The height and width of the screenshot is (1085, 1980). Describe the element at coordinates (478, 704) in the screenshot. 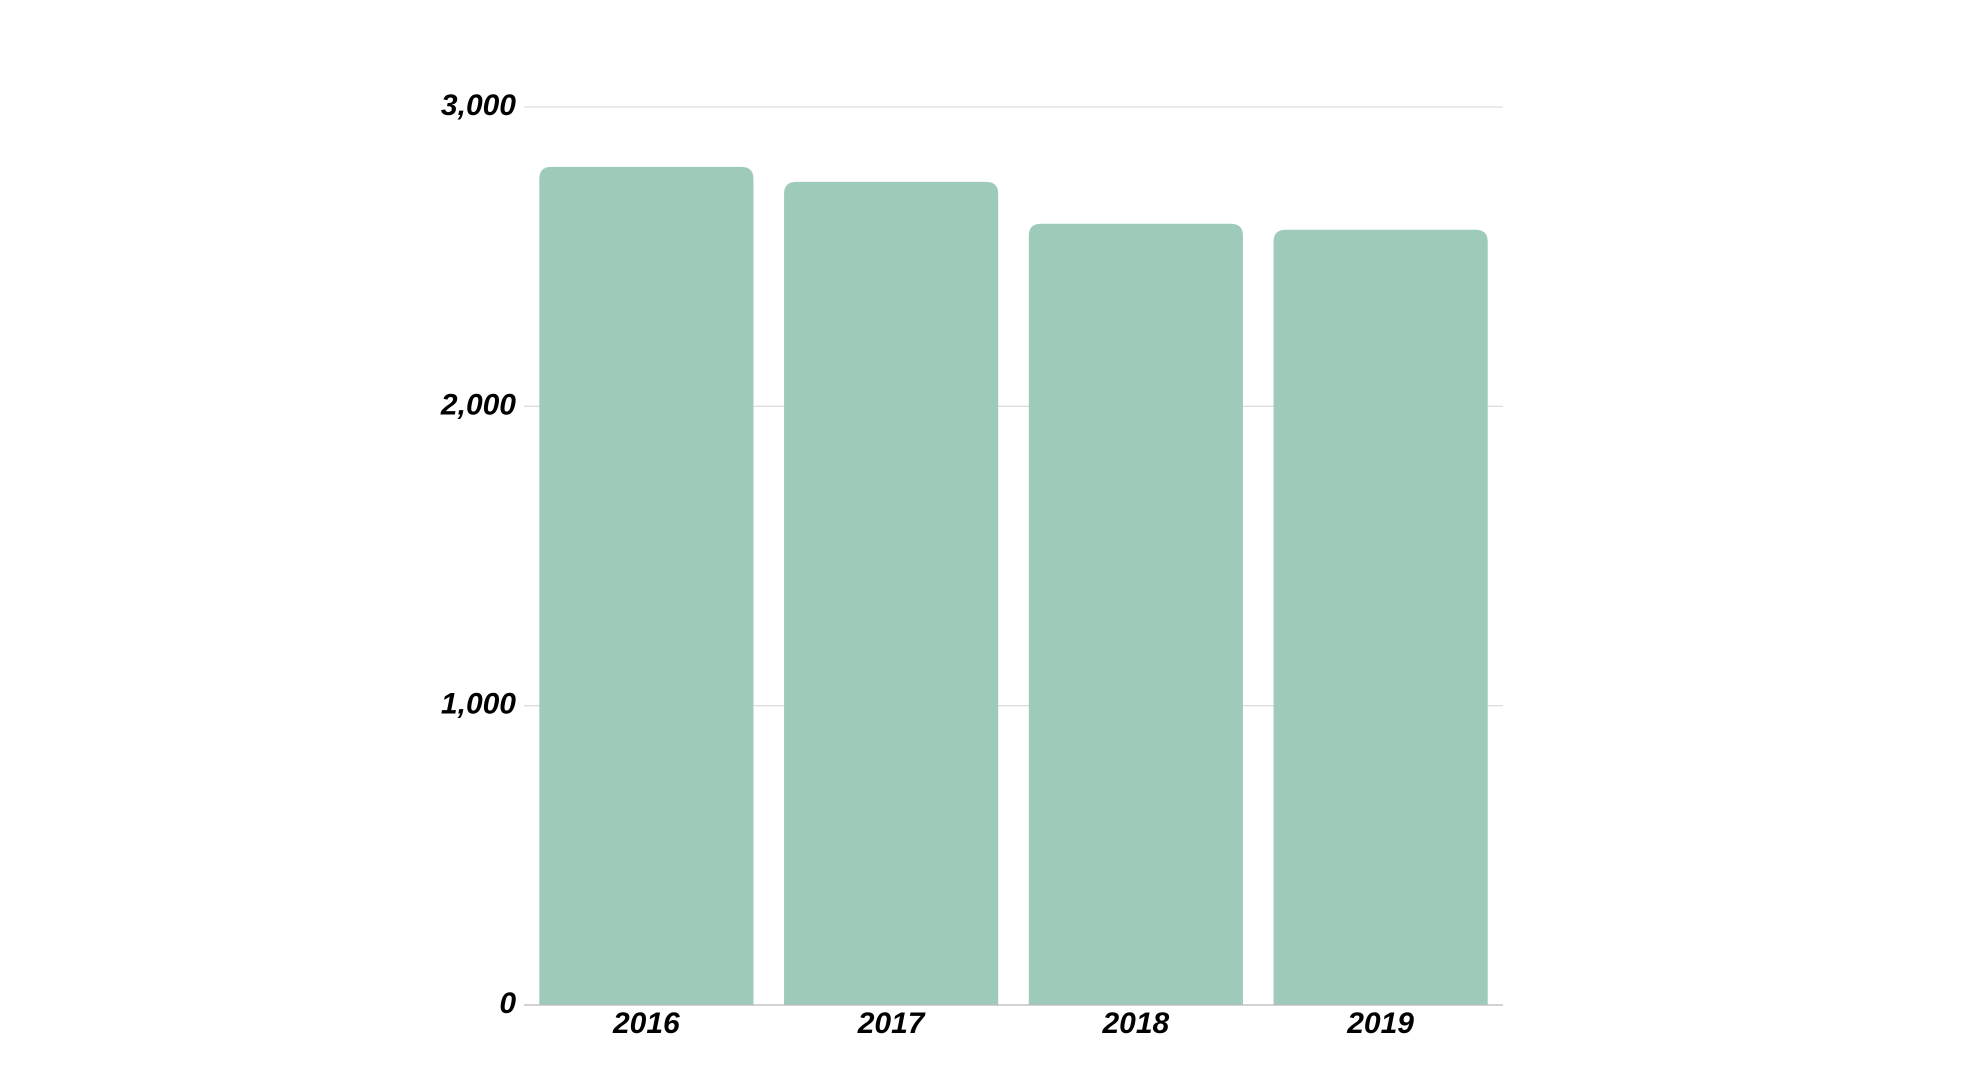

I see `y-tick-label: 1,000` at that location.